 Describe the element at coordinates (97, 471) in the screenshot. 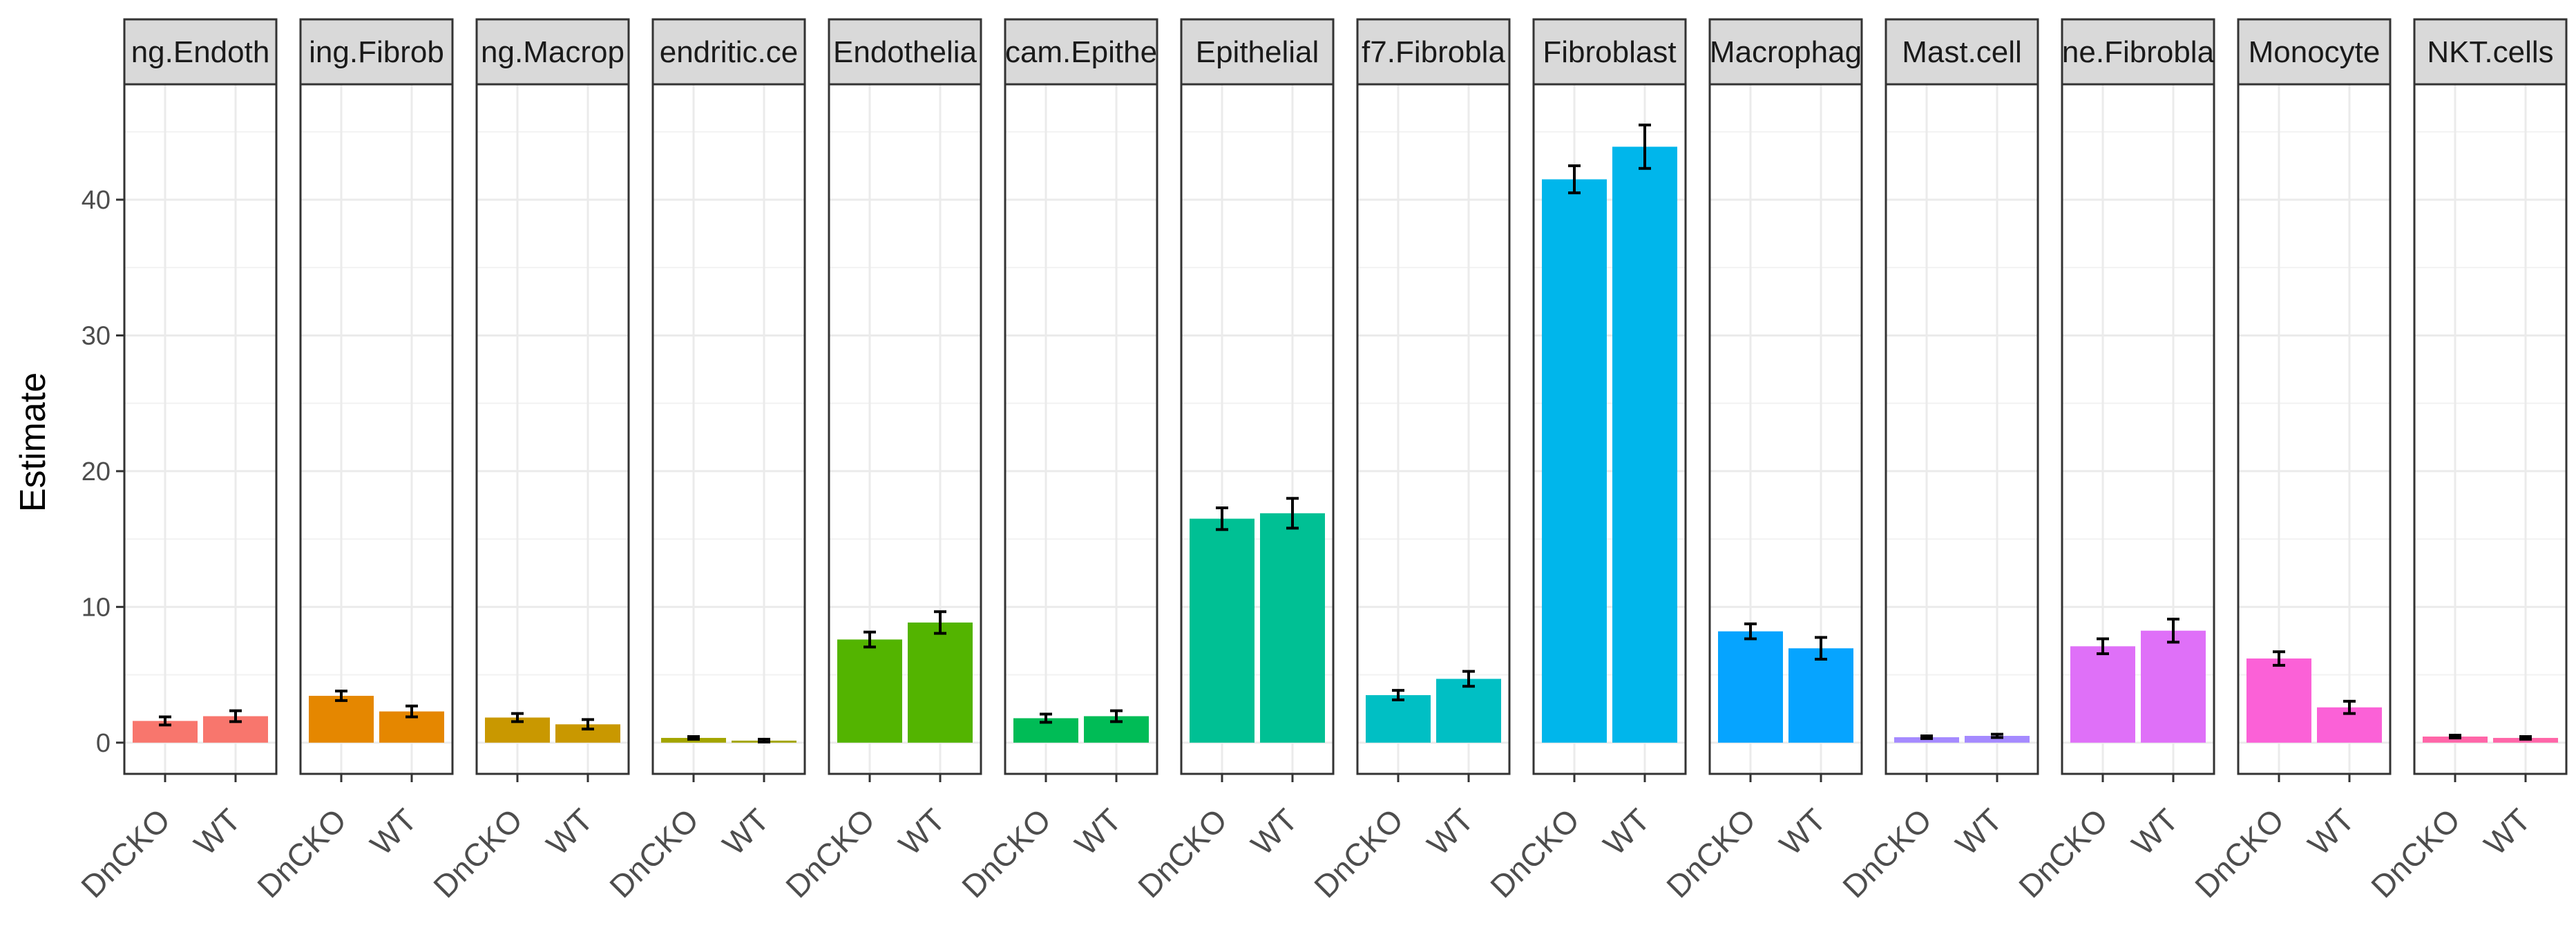

I see `y-tick-label: 20` at that location.